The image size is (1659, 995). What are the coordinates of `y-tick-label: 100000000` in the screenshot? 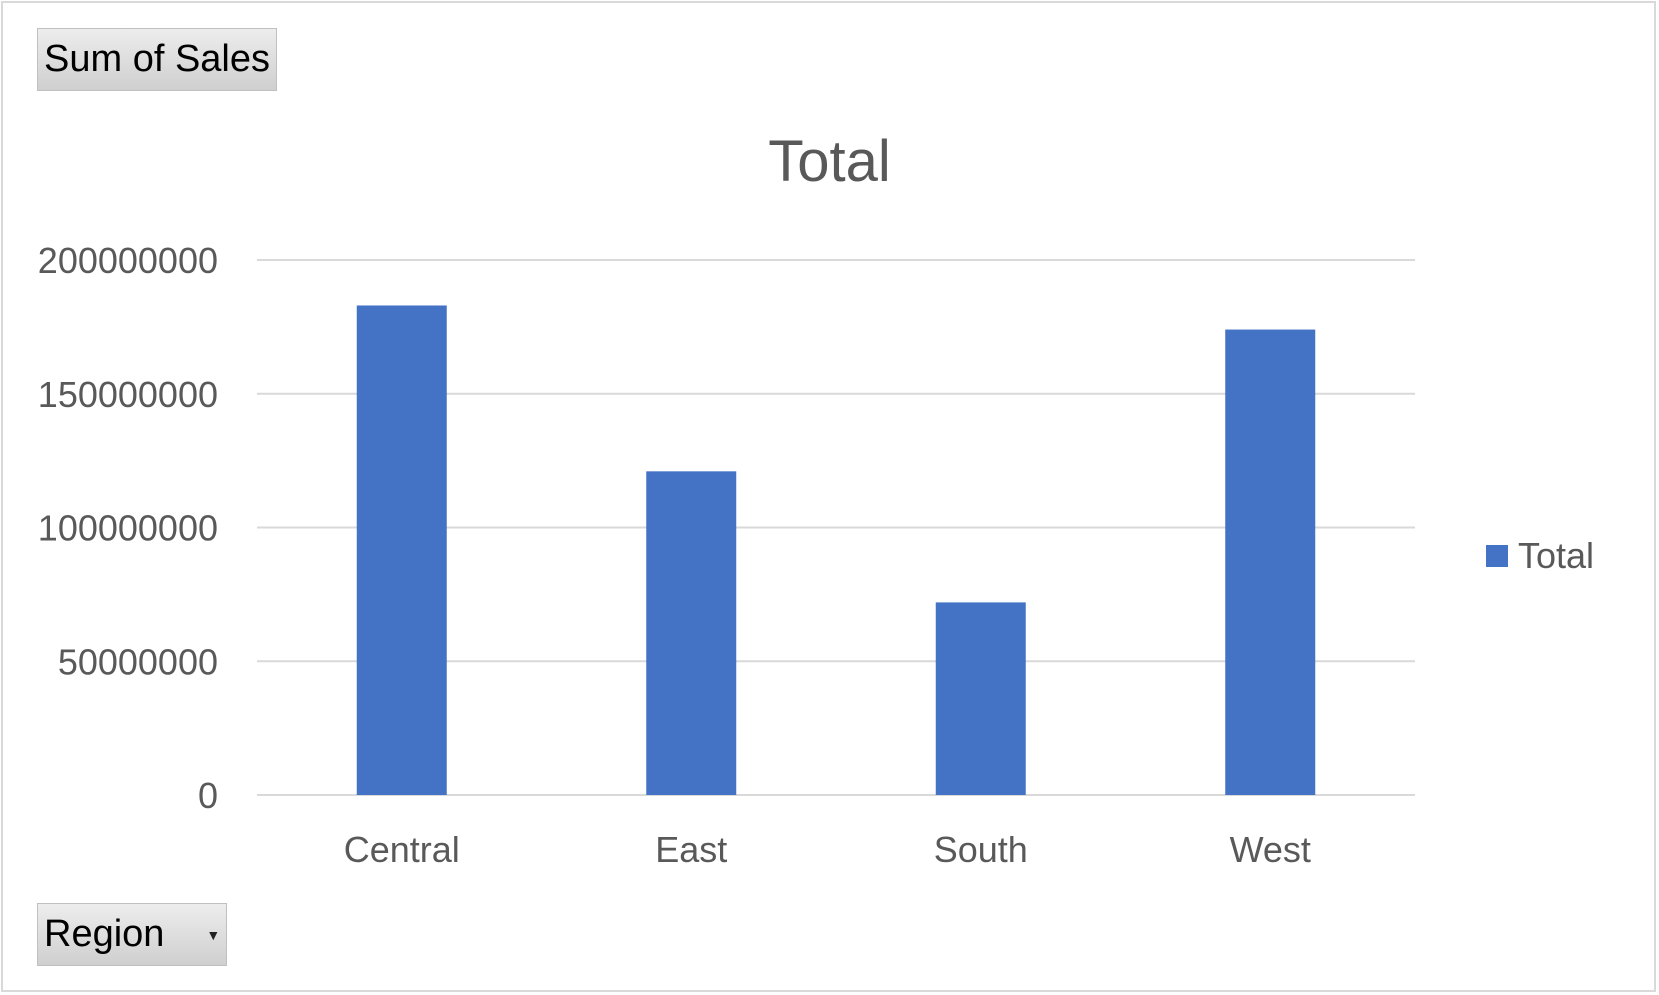 It's located at (128, 528).